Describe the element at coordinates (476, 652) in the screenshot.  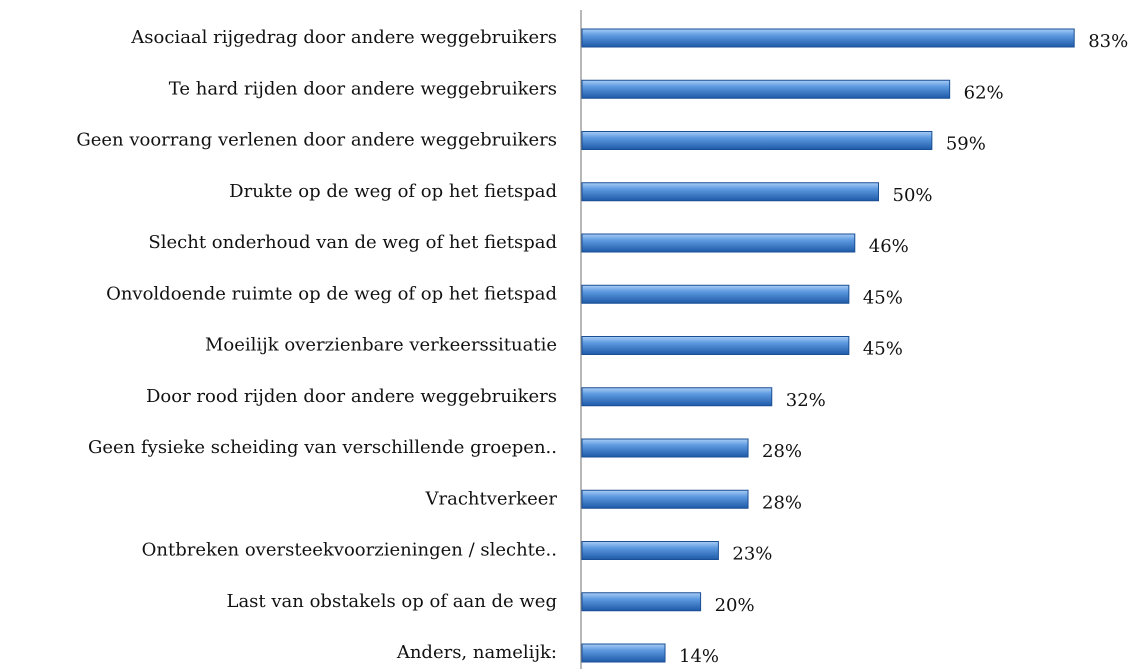
I see `category-label: Anders, namelijk:` at that location.